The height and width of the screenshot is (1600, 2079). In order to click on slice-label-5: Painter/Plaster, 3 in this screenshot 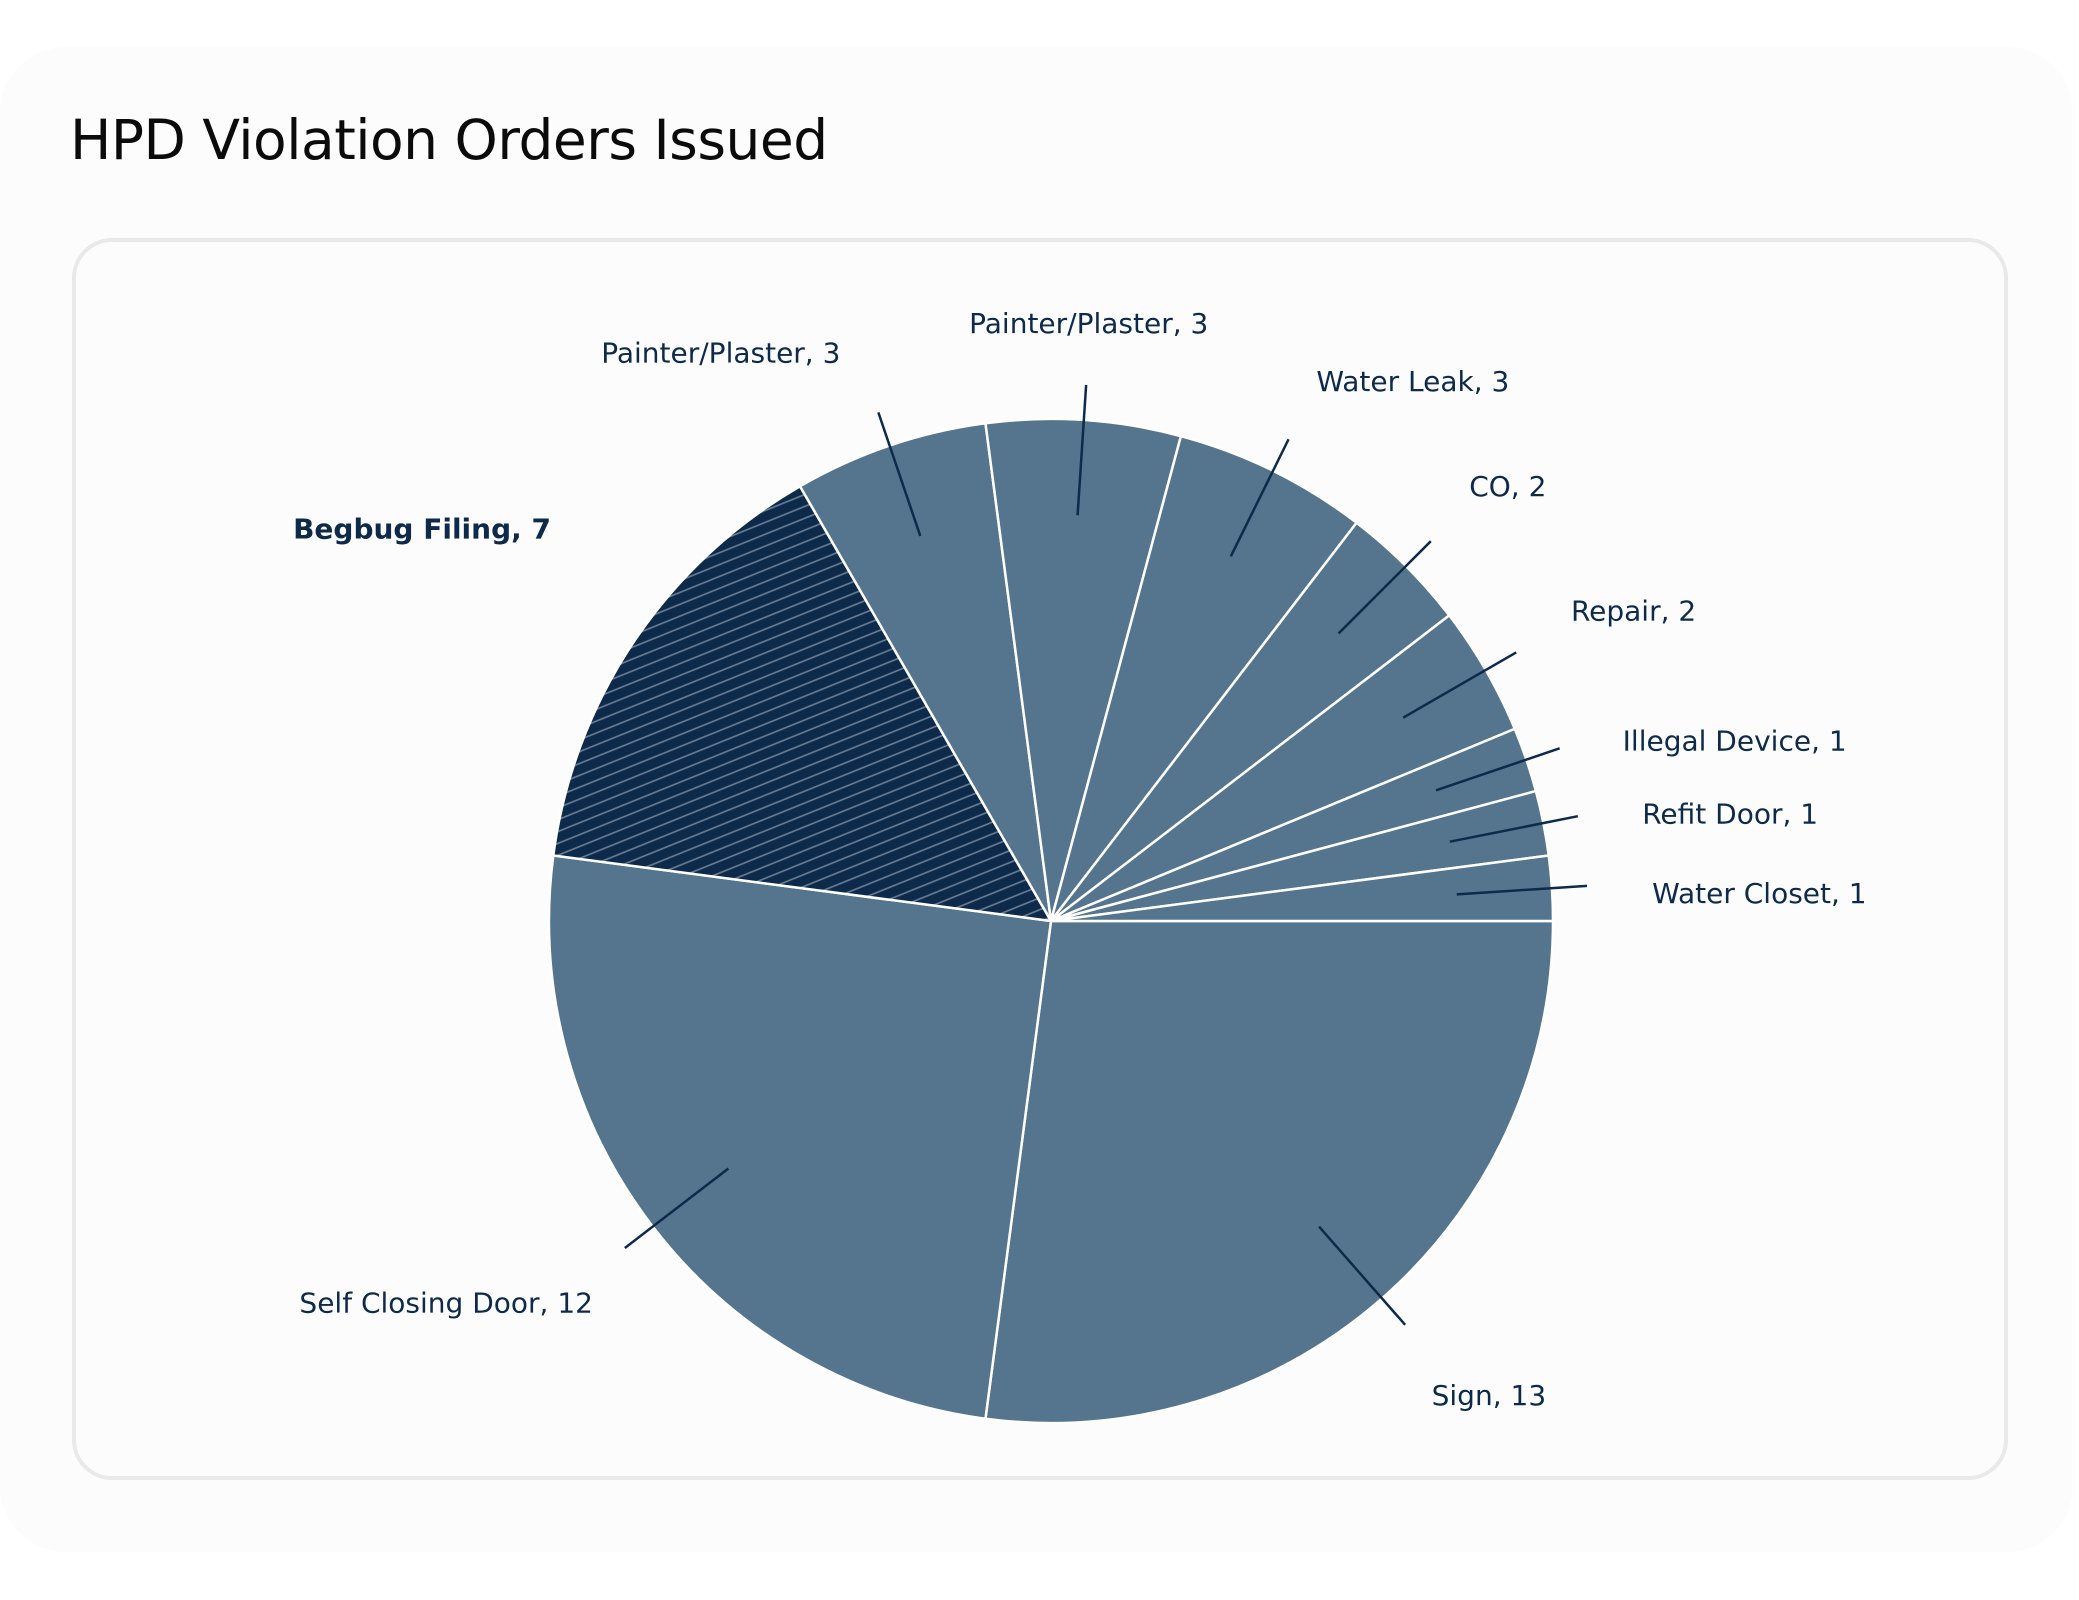, I will do `click(1088, 323)`.